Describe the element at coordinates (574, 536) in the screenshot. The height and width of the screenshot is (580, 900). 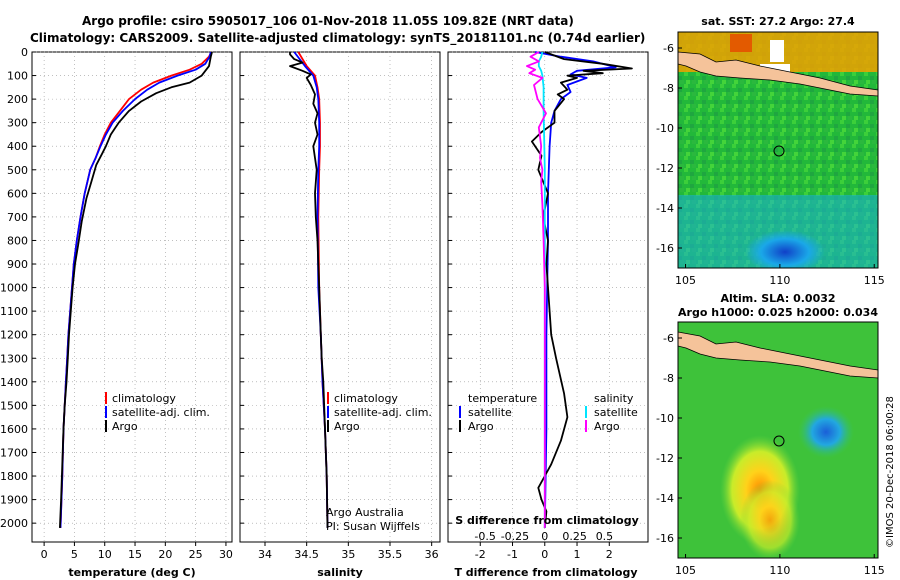
I see `s-tick-label: 0.25` at that location.